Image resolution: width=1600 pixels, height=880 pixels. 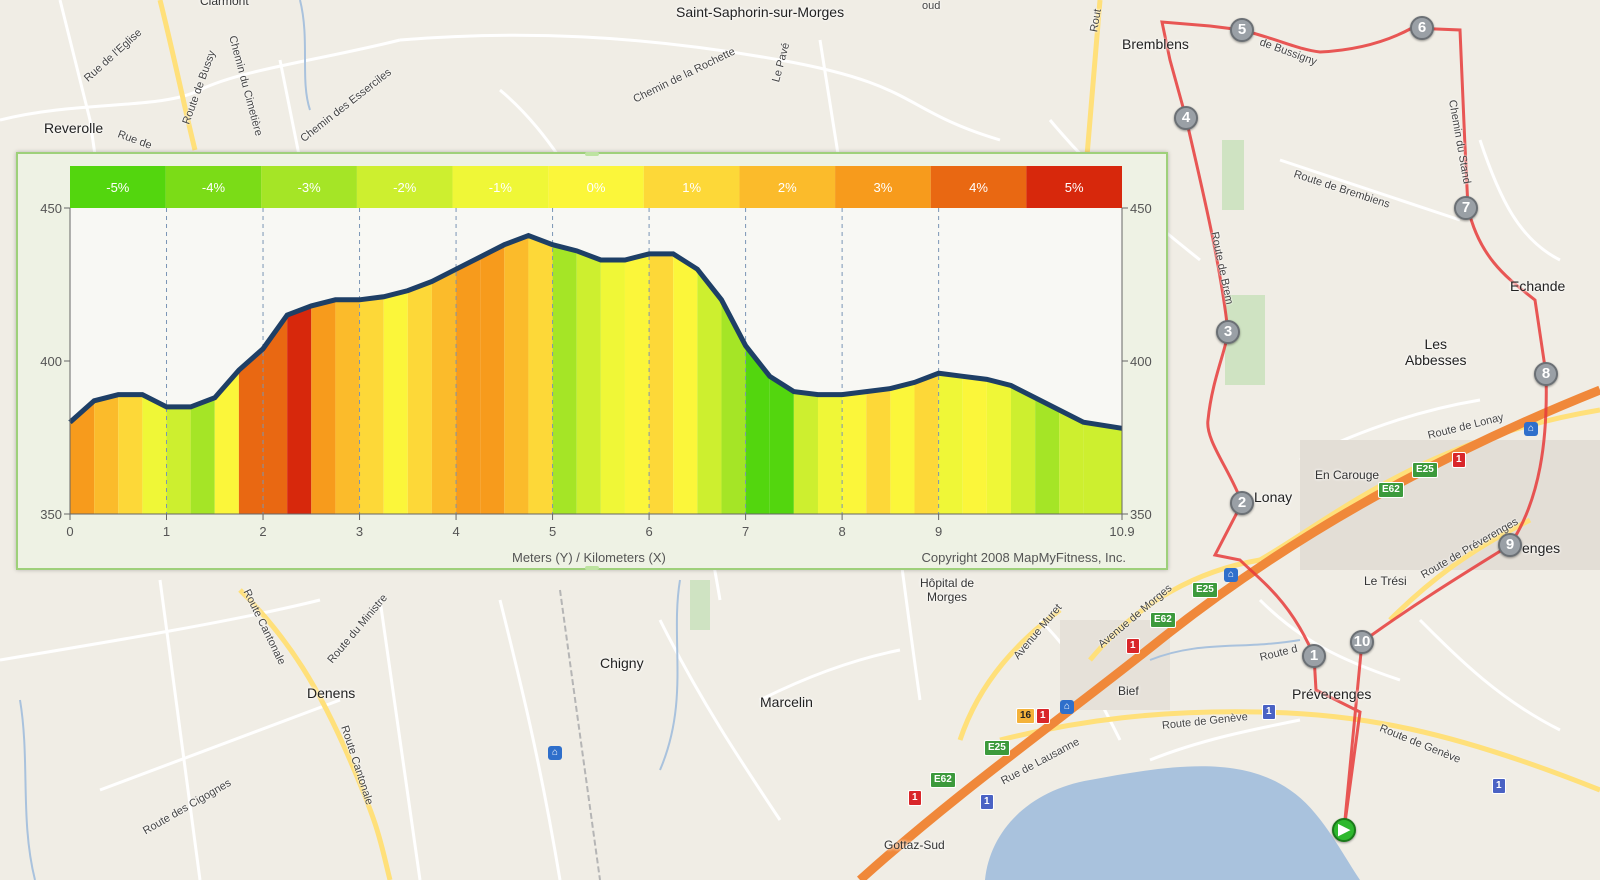 I want to click on legend-label: -1%, so click(x=501, y=187).